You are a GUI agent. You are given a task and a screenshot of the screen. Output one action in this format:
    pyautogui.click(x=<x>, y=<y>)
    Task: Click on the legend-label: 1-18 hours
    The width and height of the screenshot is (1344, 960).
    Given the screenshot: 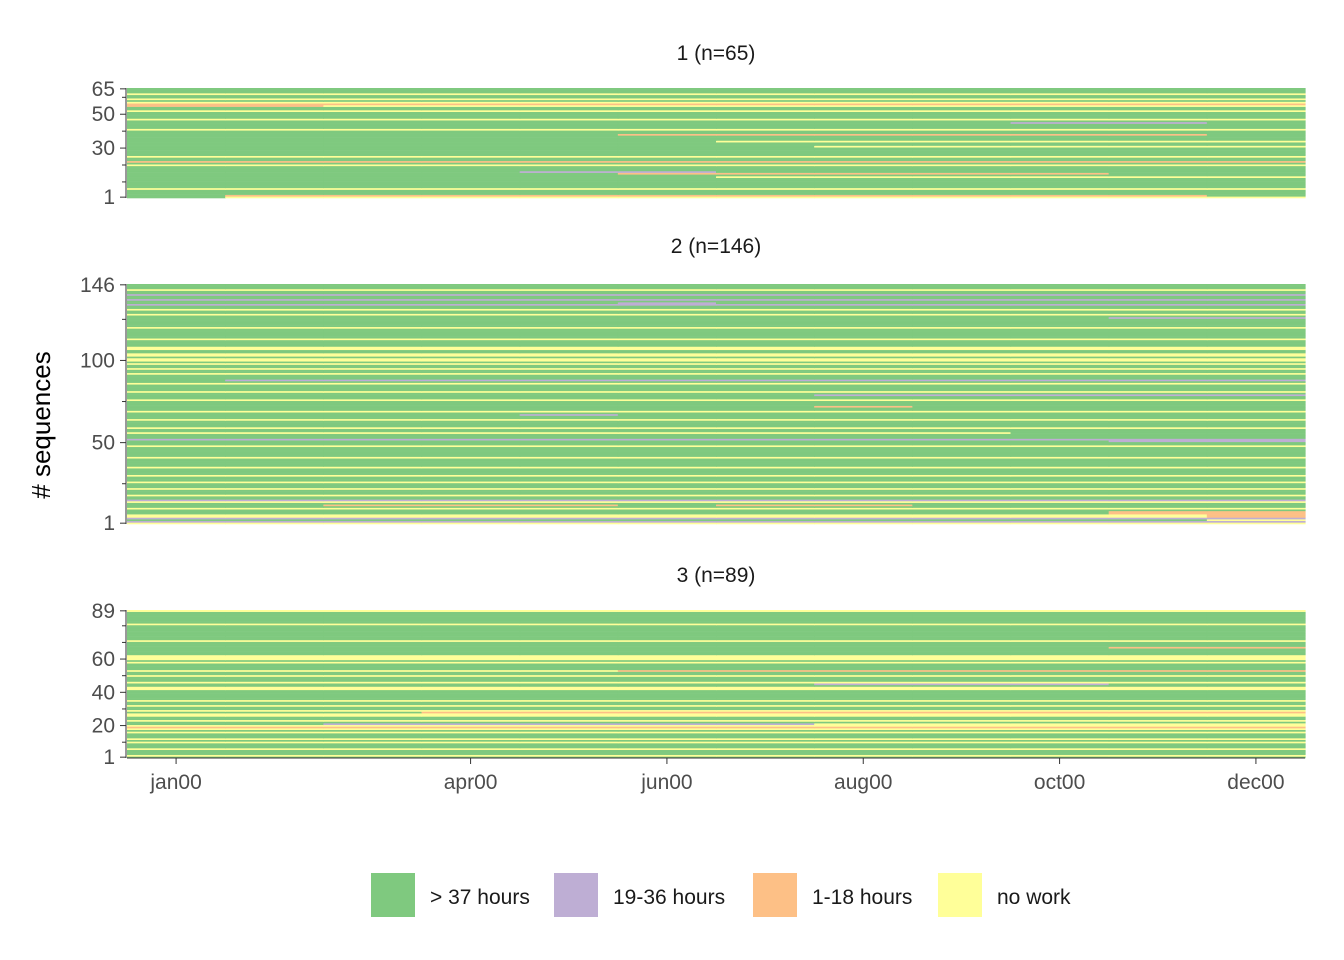 What is the action you would take?
    pyautogui.click(x=862, y=897)
    